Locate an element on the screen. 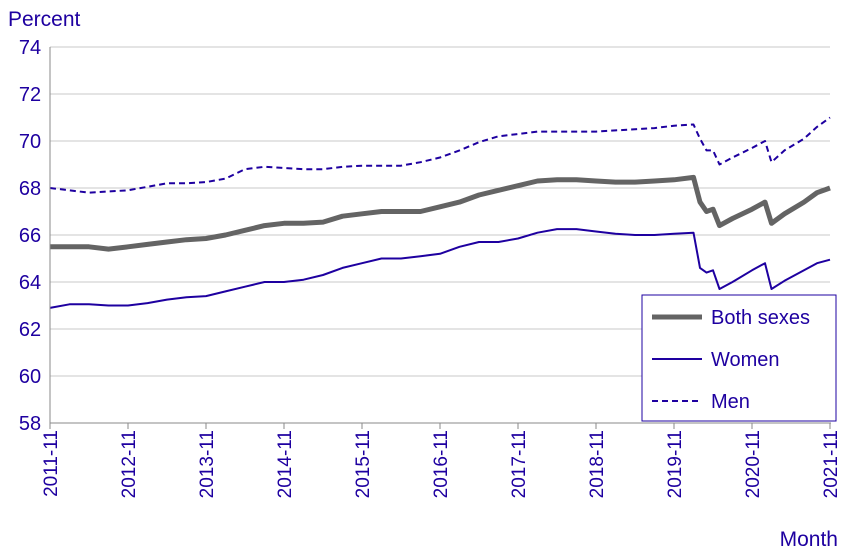  y-tick-label: 68 is located at coordinates (30, 189).